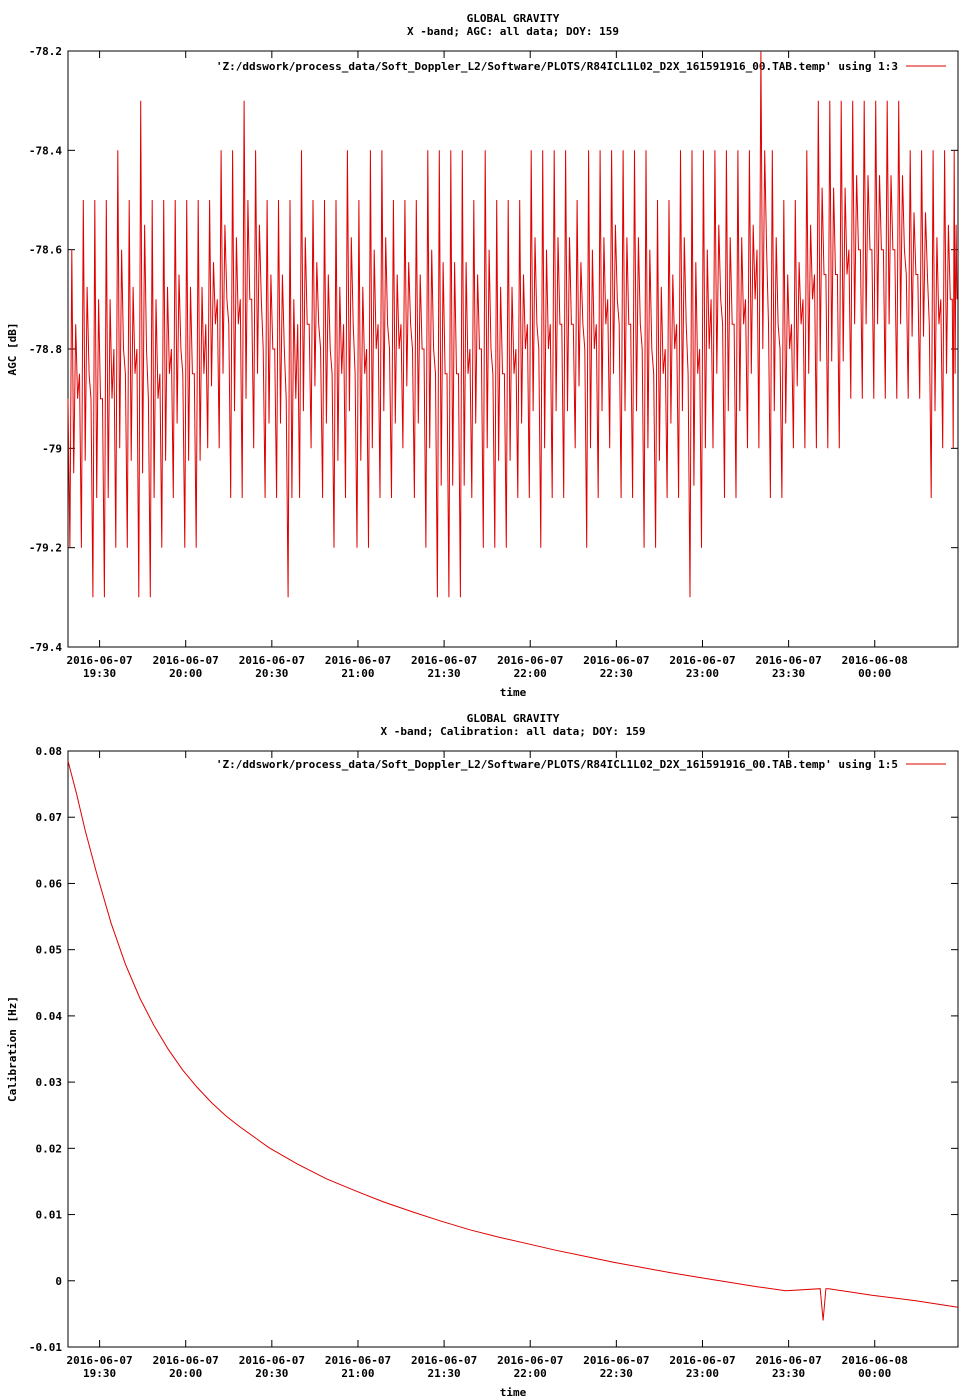 This screenshot has height=1400, width=980. I want to click on y-tick-label: 0.08, so click(49, 751).